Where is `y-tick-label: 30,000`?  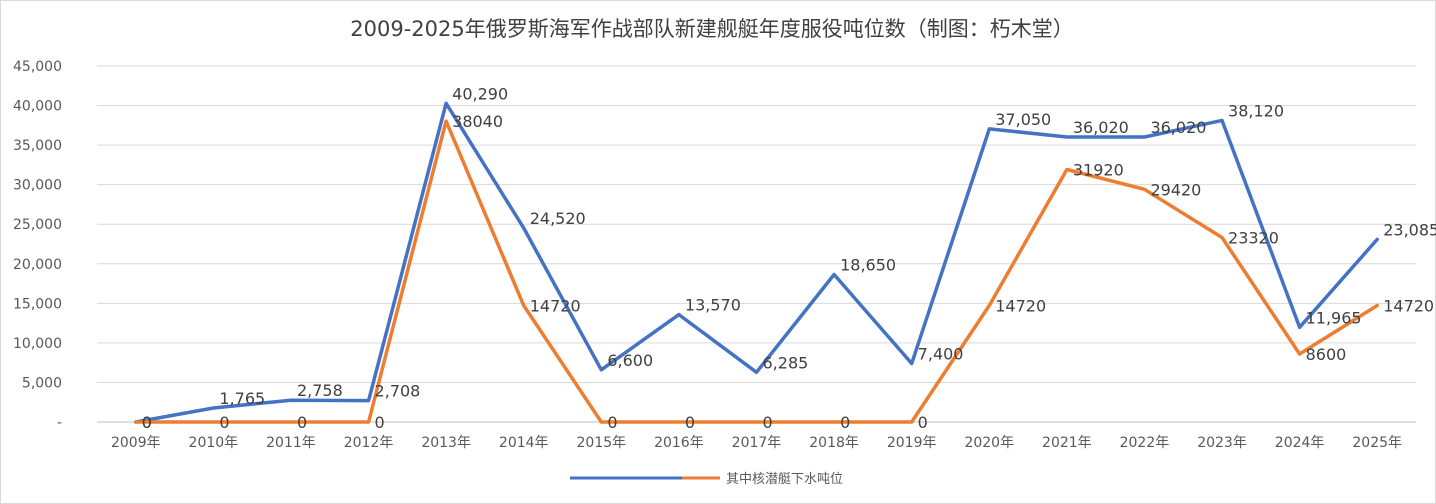
y-tick-label: 30,000 is located at coordinates (37, 186).